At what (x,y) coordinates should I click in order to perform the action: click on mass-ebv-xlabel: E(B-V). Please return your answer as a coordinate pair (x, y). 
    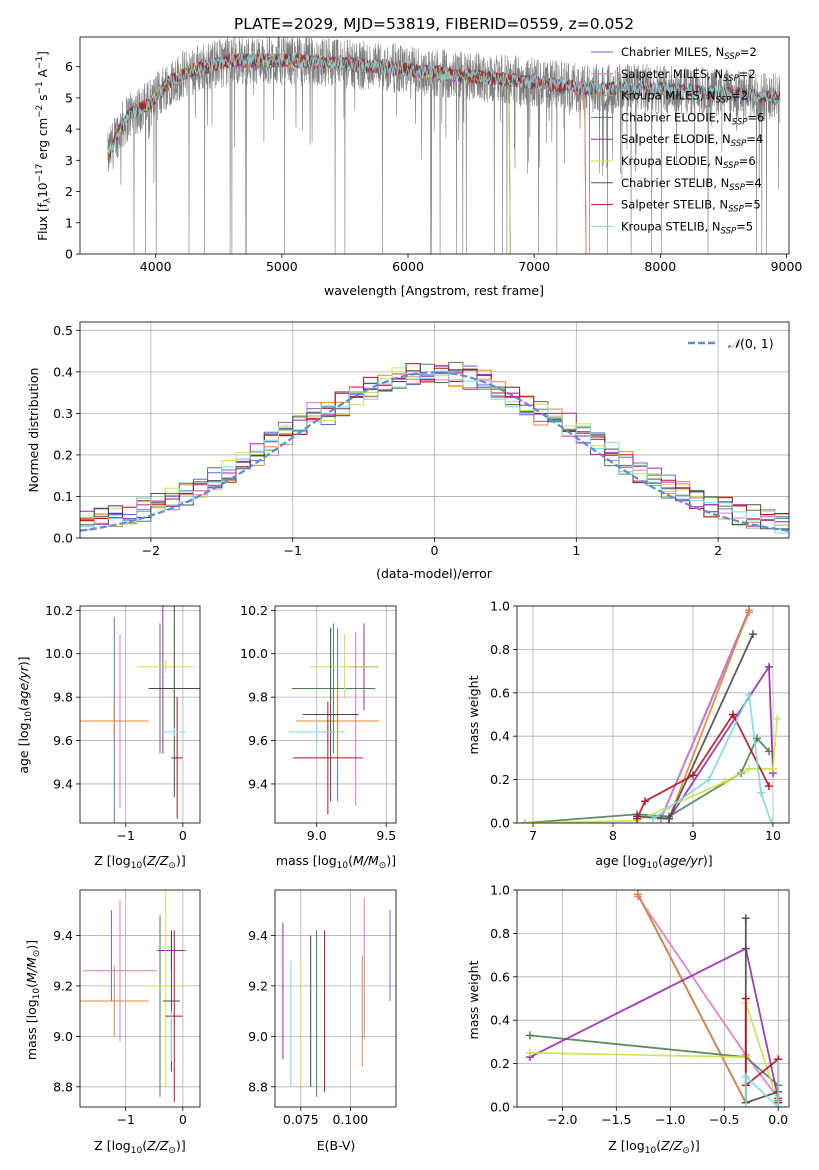
    Looking at the image, I should click on (336, 1145).